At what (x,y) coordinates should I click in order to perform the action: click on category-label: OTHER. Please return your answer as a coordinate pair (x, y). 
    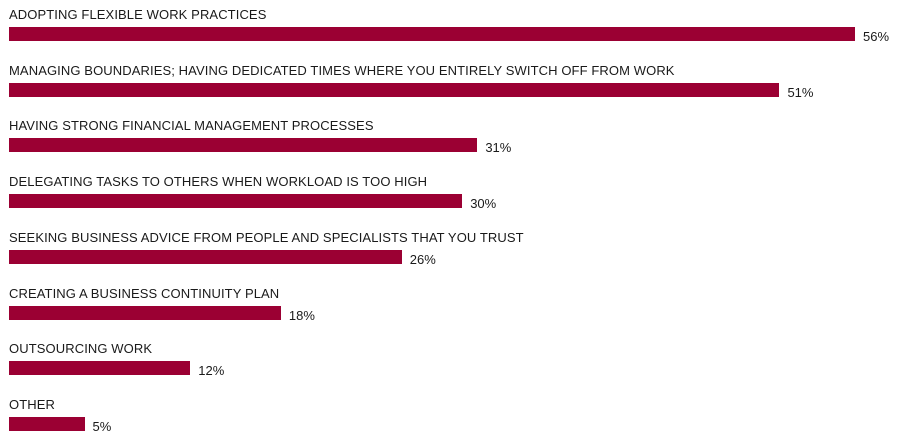
    Looking at the image, I should click on (32, 404).